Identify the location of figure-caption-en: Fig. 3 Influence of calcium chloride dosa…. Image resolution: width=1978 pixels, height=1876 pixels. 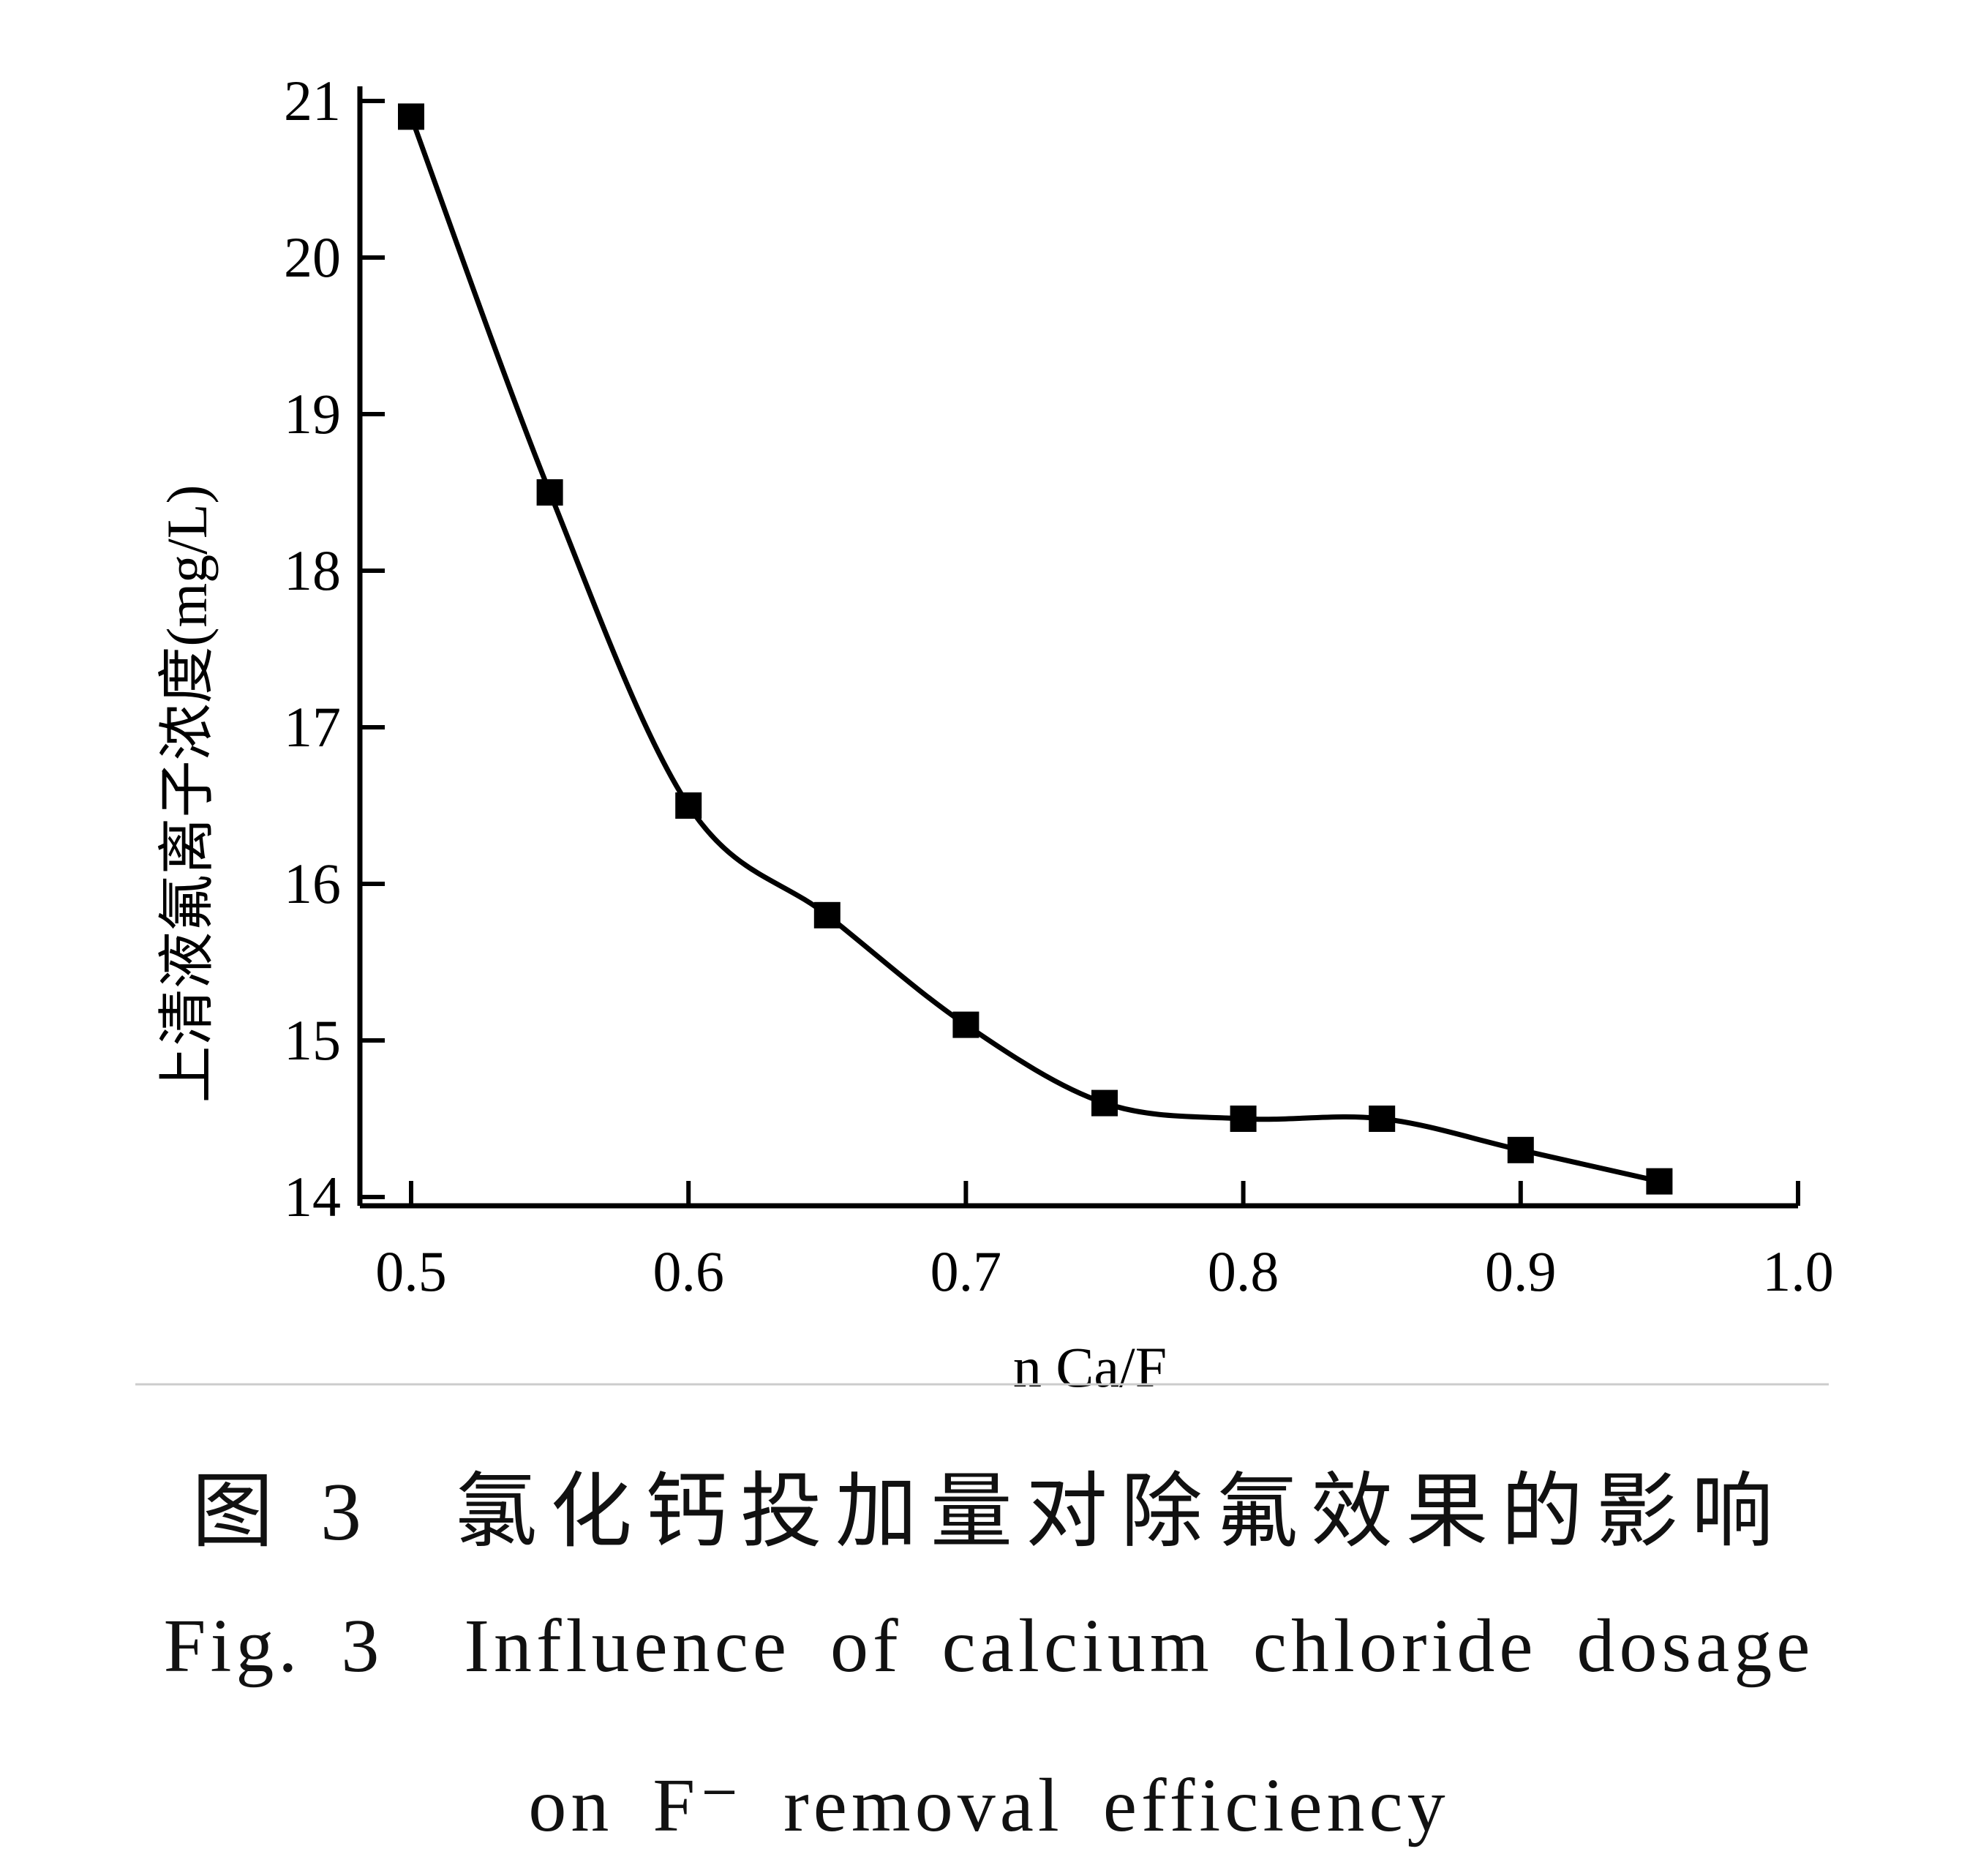
(989, 1645).